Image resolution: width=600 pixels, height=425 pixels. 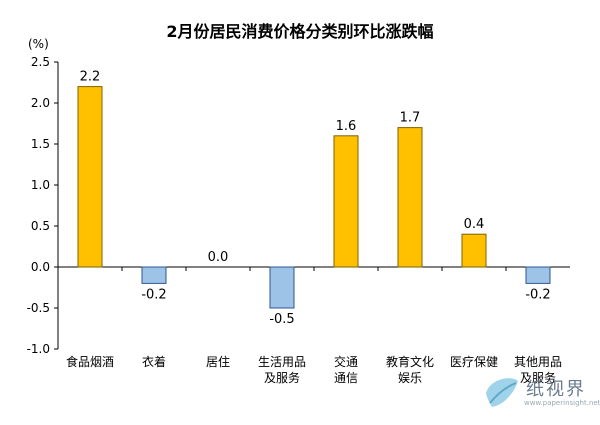 What do you see at coordinates (556, 389) in the screenshot?
I see `watermark-text: 纸视界` at bounding box center [556, 389].